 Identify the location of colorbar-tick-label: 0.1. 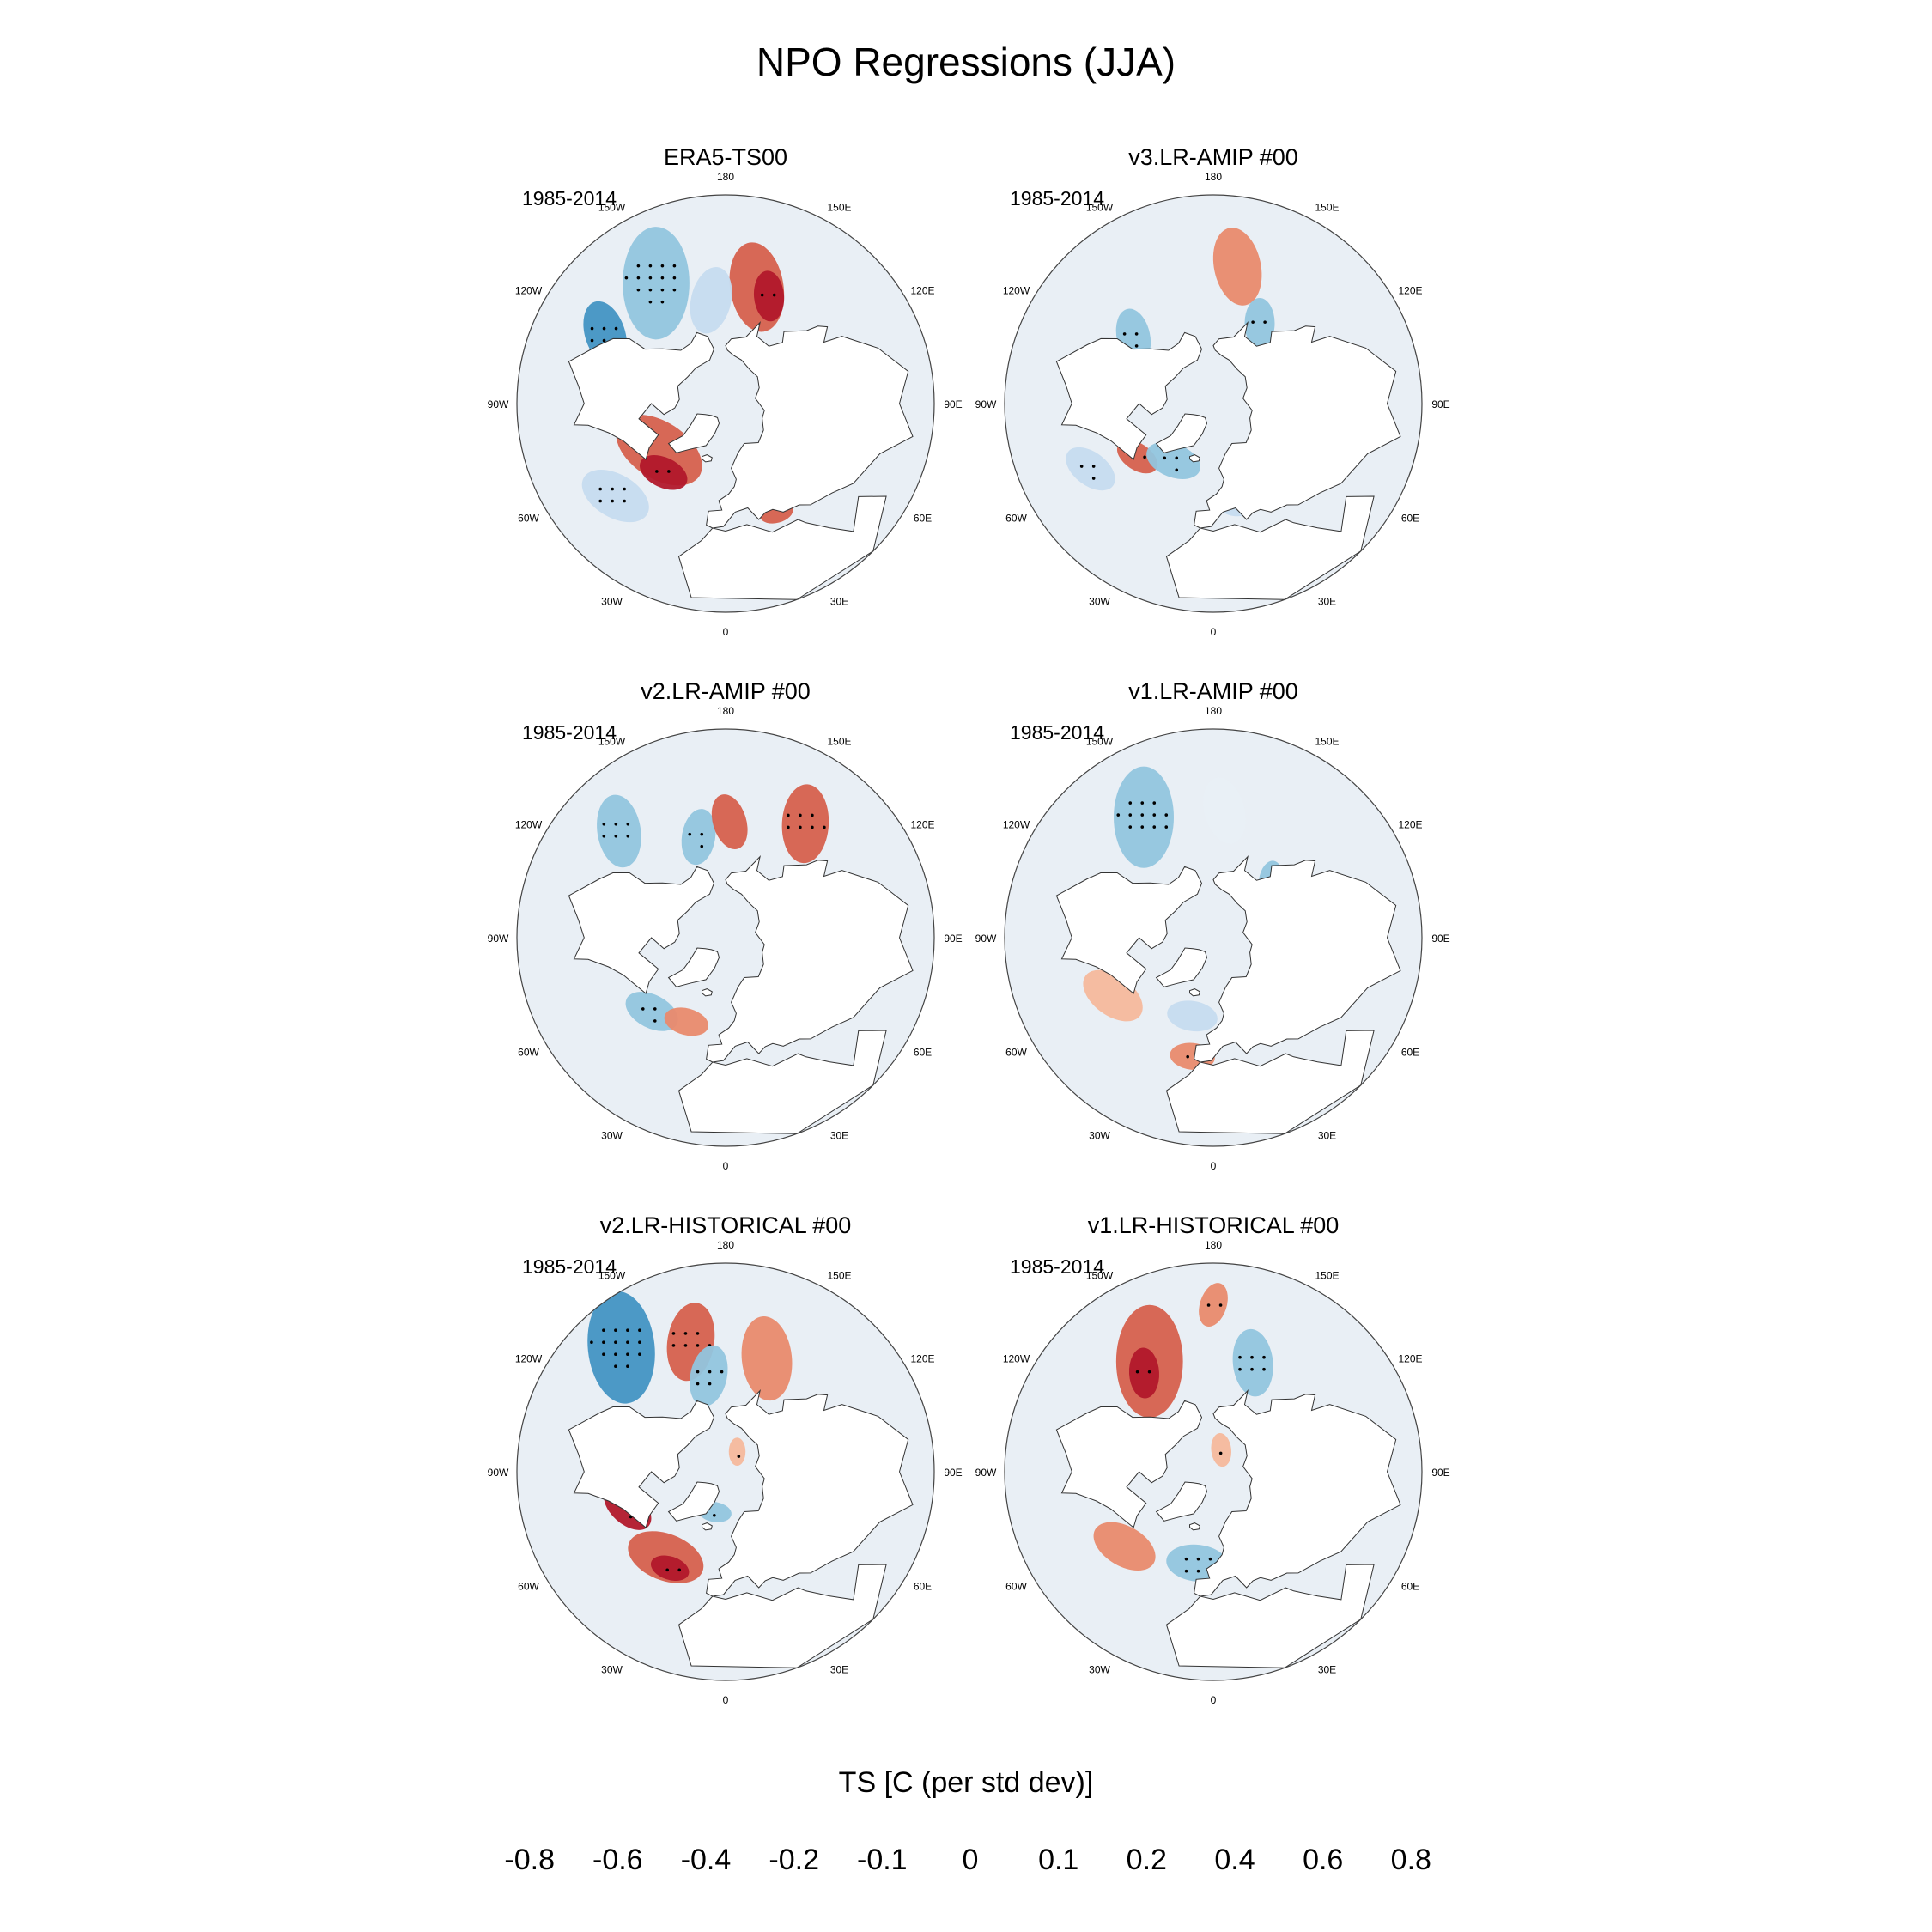
(1058, 1860).